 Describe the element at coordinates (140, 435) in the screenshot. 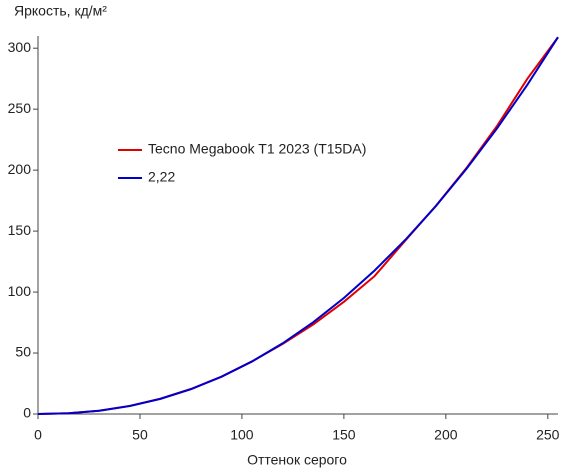

I see `x-tick-label: 50` at that location.